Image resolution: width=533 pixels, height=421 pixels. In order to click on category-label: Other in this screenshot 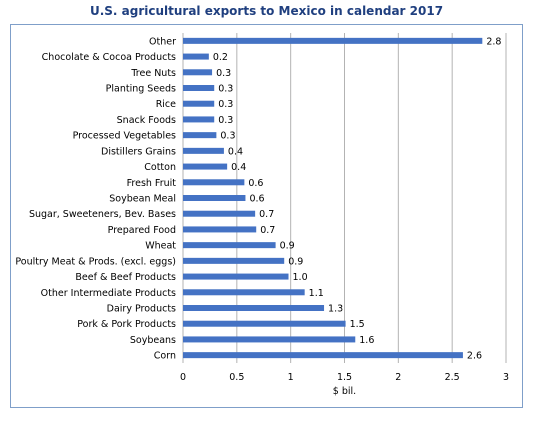, I will do `click(162, 41)`.